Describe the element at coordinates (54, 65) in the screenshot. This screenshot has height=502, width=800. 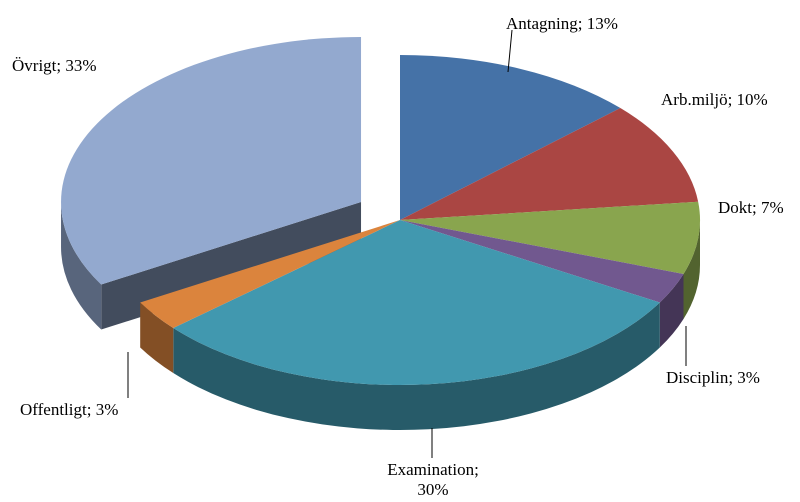
I see `data-label: Övrigt; 33%` at that location.